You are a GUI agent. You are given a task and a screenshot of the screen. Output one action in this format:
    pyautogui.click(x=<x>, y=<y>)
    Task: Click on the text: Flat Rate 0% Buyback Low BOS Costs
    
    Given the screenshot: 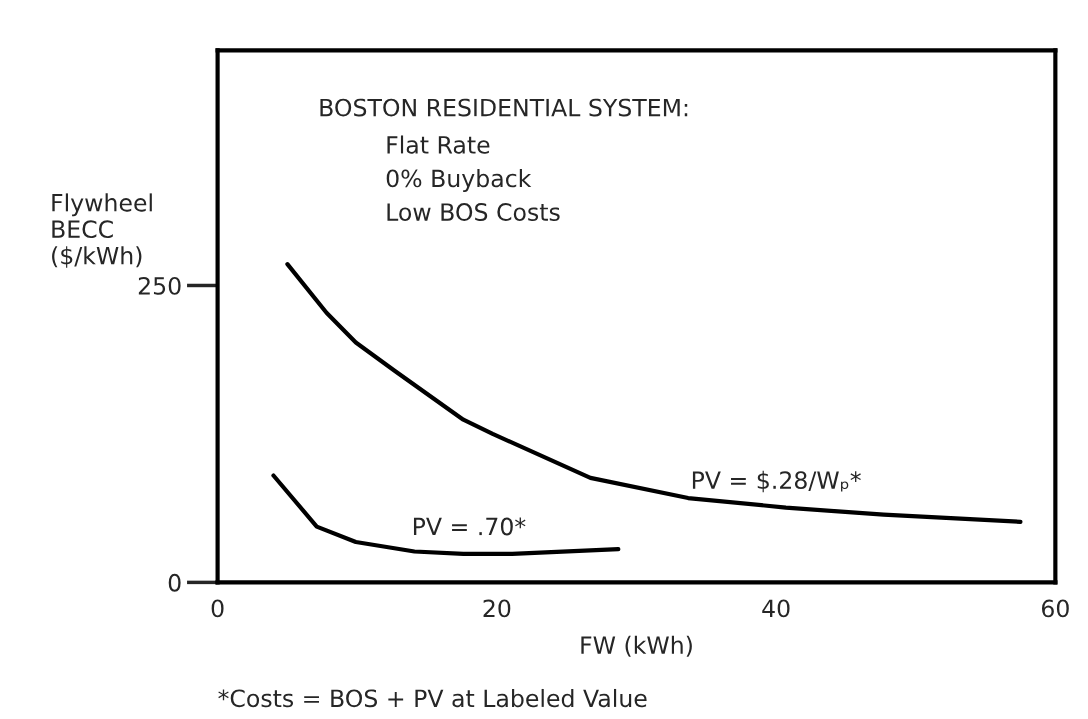 What is the action you would take?
    pyautogui.click(x=473, y=178)
    